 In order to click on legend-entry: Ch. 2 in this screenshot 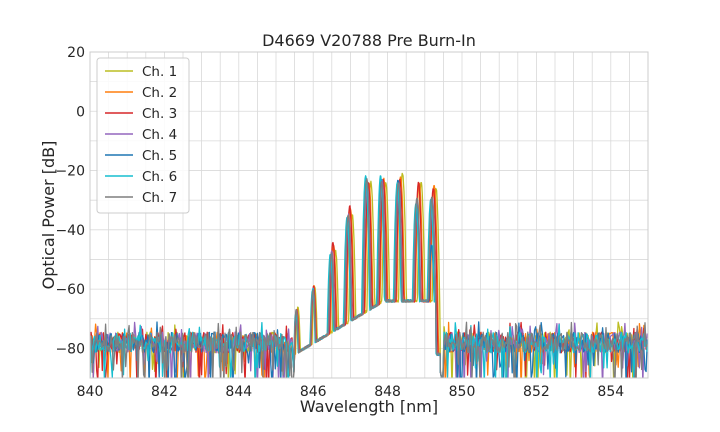, I will do `click(159, 93)`.